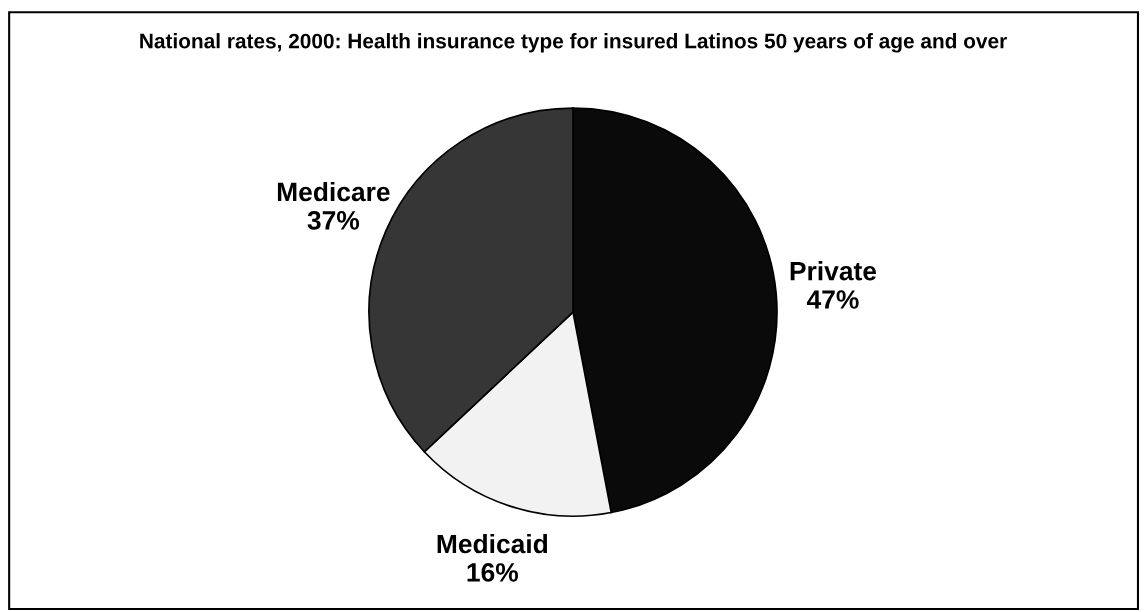  I want to click on data-label: 37%, so click(333, 220).